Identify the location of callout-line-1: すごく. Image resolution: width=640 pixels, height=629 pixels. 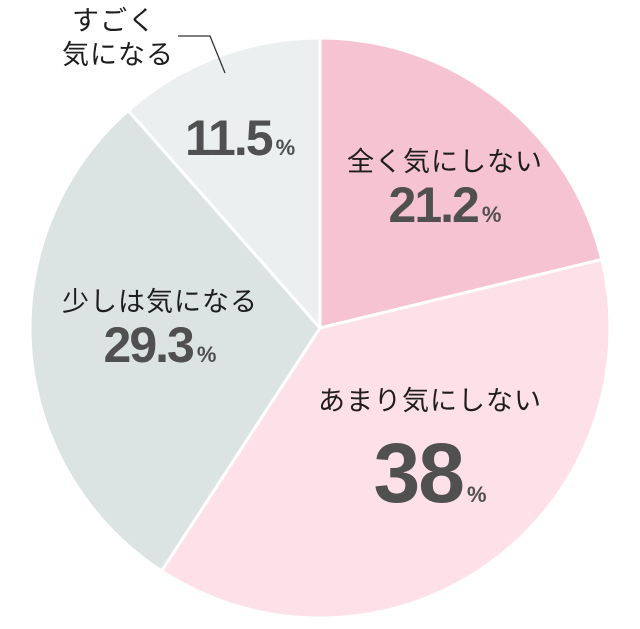
(114, 21).